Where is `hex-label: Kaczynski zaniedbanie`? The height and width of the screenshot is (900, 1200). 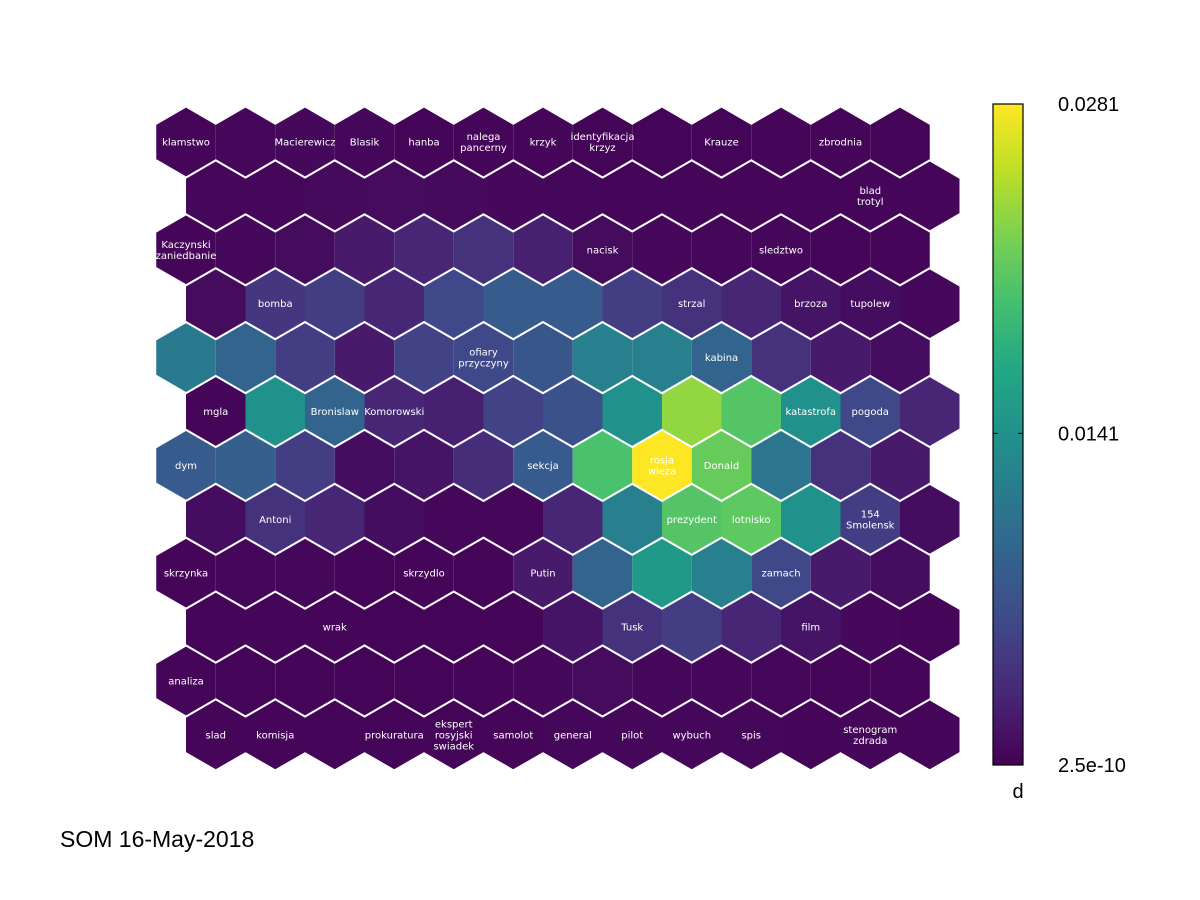 hex-label: Kaczynski zaniedbanie is located at coordinates (186, 251).